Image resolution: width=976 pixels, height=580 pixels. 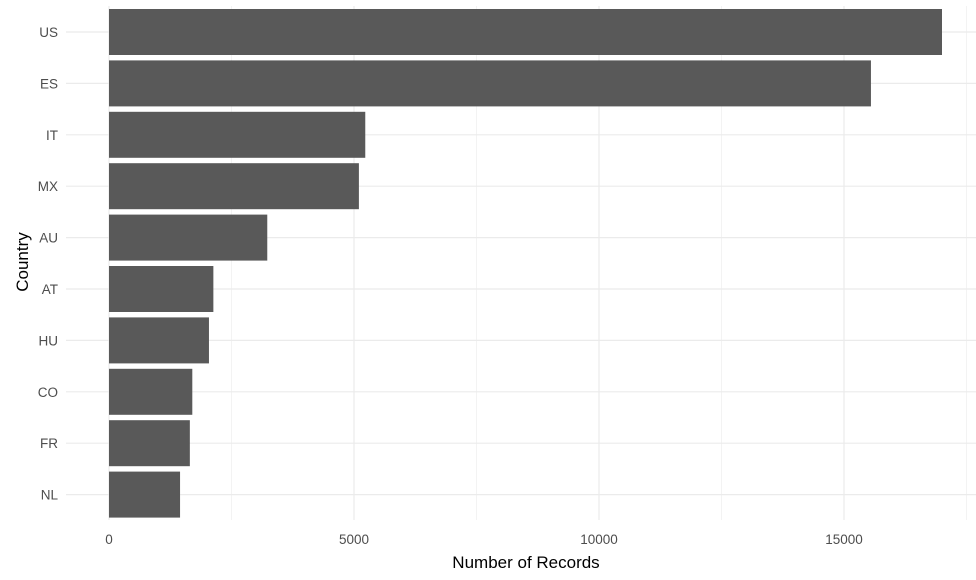 I want to click on x-tick-label: 10000, so click(x=599, y=539).